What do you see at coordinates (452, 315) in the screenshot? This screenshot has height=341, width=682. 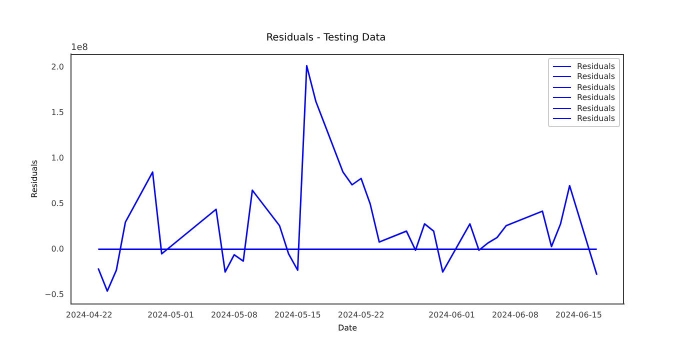 I see `x-tick-label: 2024-06-01` at bounding box center [452, 315].